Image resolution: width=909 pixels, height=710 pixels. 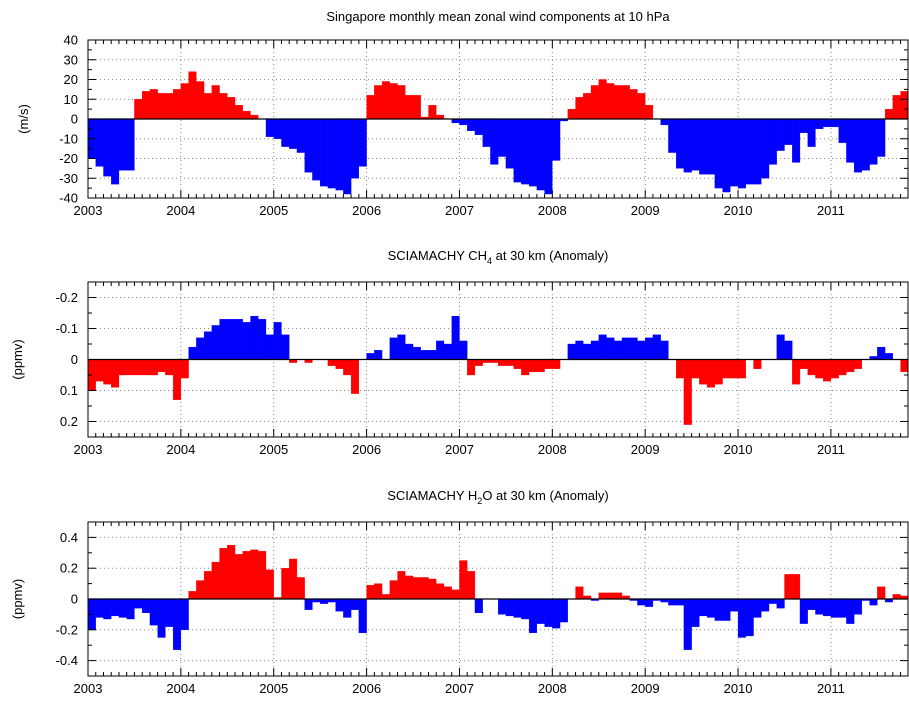 What do you see at coordinates (17, 359) in the screenshot?
I see `panel-2-y-axis-label: (ppmv)` at bounding box center [17, 359].